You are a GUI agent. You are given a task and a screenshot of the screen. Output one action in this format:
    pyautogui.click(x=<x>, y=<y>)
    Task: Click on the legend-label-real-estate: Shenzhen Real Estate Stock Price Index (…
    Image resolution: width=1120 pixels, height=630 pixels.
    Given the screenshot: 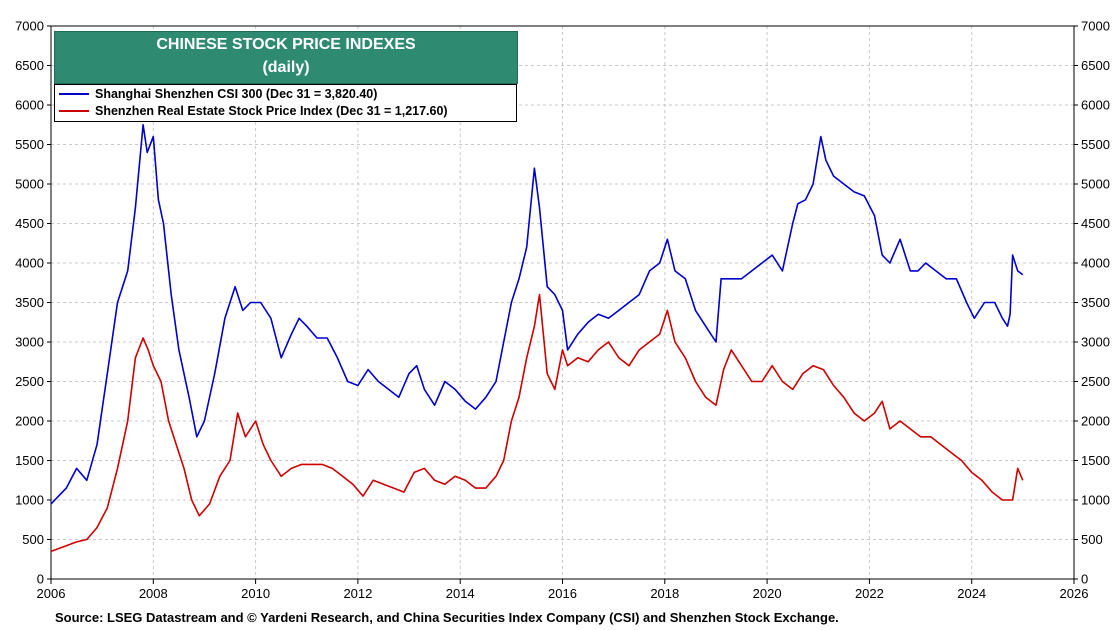 What is the action you would take?
    pyautogui.click(x=271, y=111)
    